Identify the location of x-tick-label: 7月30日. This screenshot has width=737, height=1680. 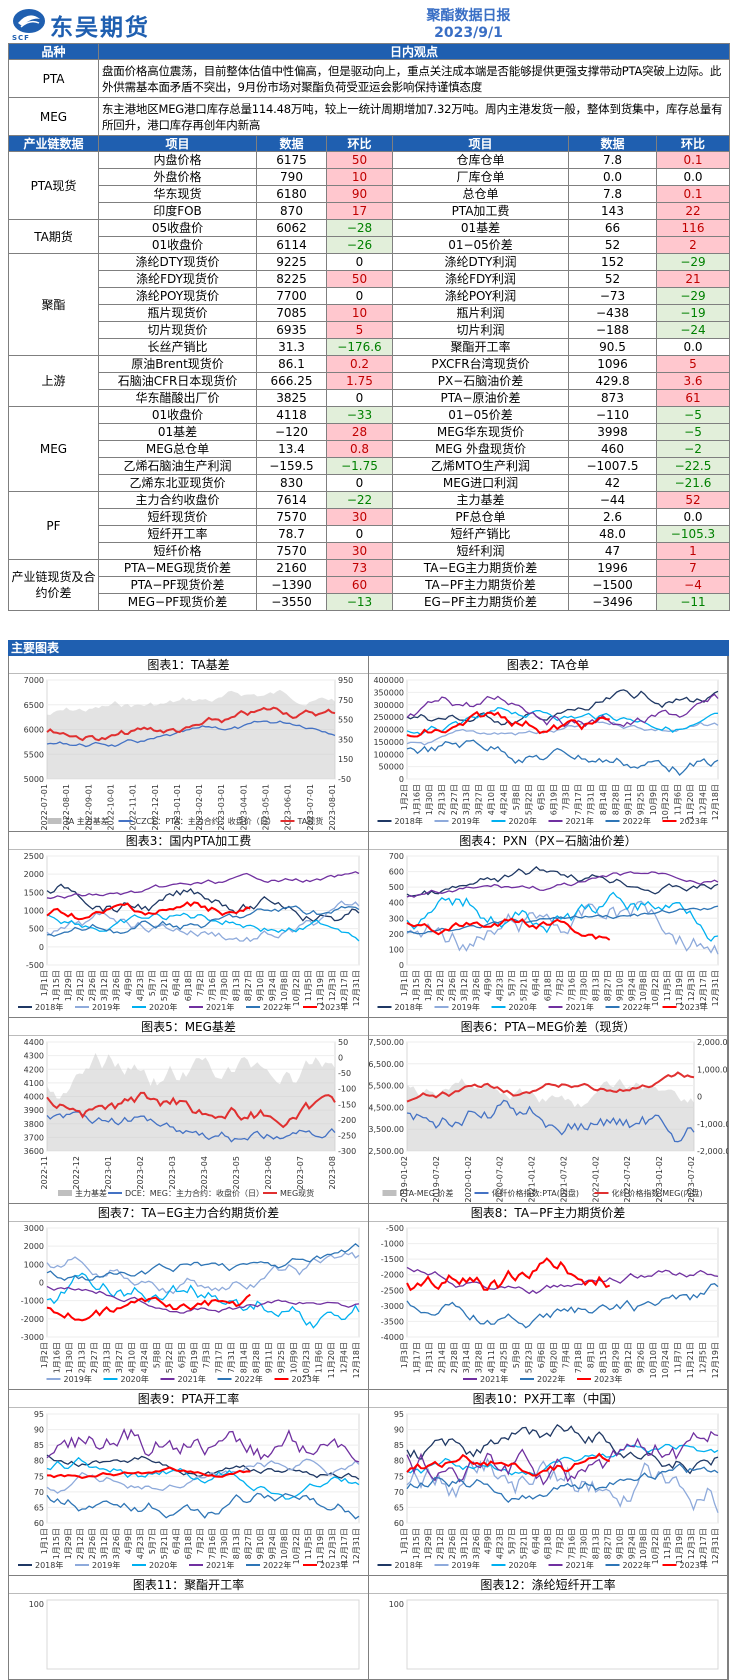
(224, 985).